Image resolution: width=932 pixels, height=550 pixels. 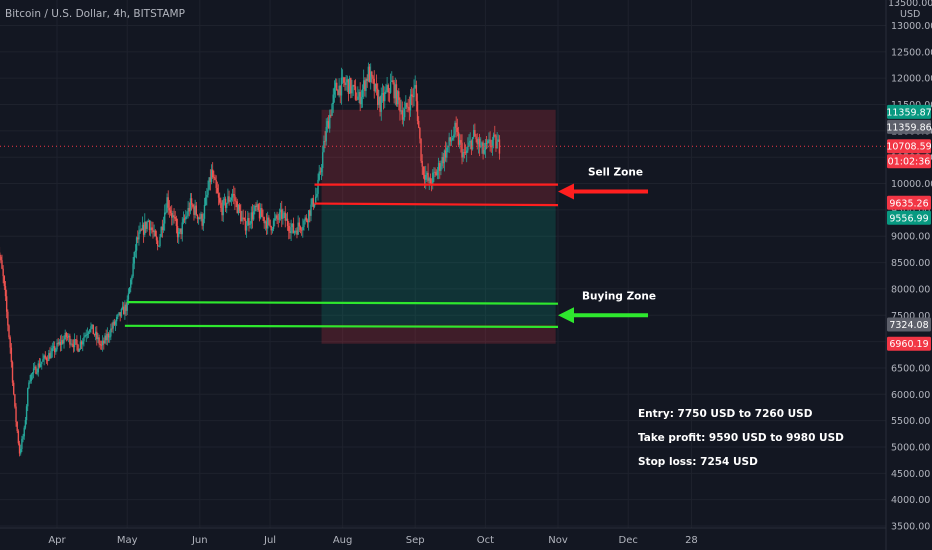 I want to click on level-lines, so click(x=341, y=255).